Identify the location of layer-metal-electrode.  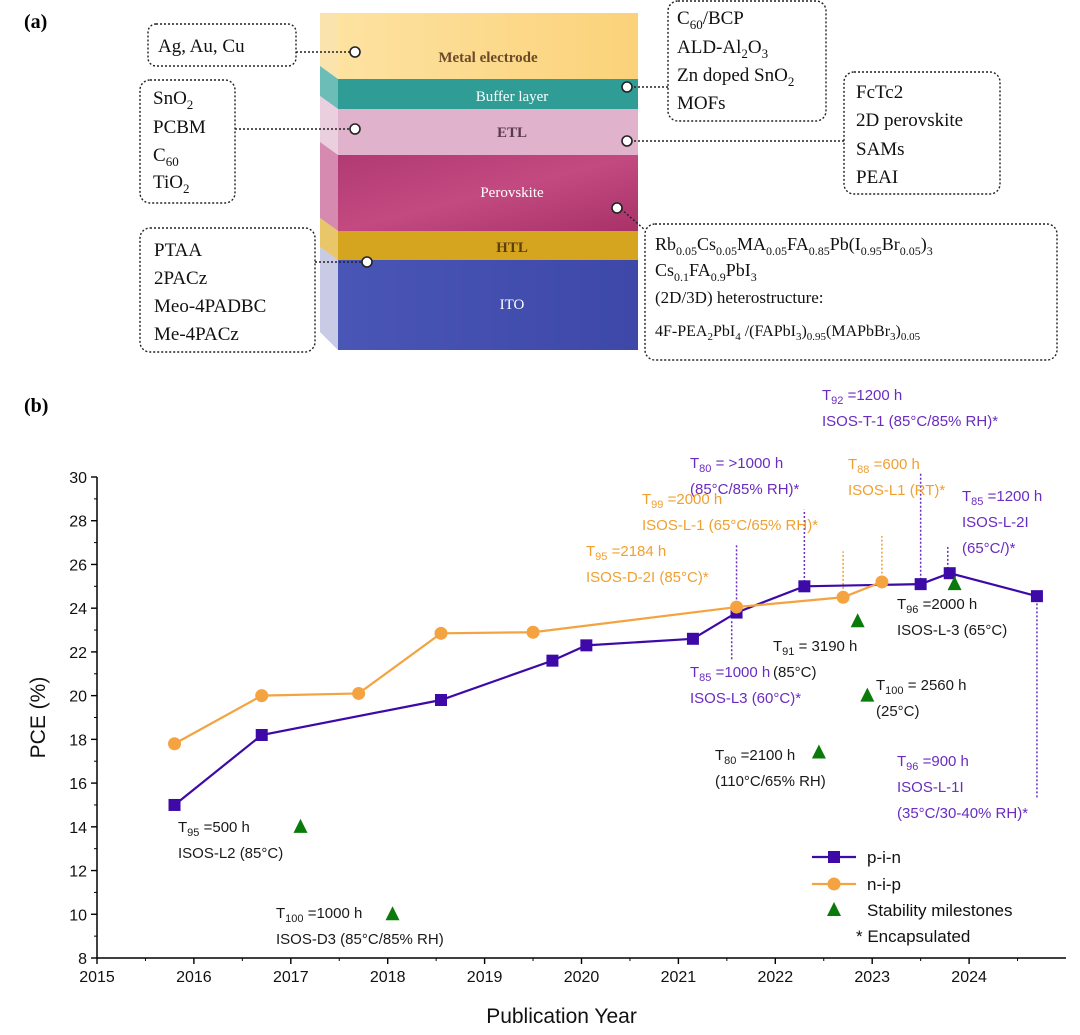
(488, 46).